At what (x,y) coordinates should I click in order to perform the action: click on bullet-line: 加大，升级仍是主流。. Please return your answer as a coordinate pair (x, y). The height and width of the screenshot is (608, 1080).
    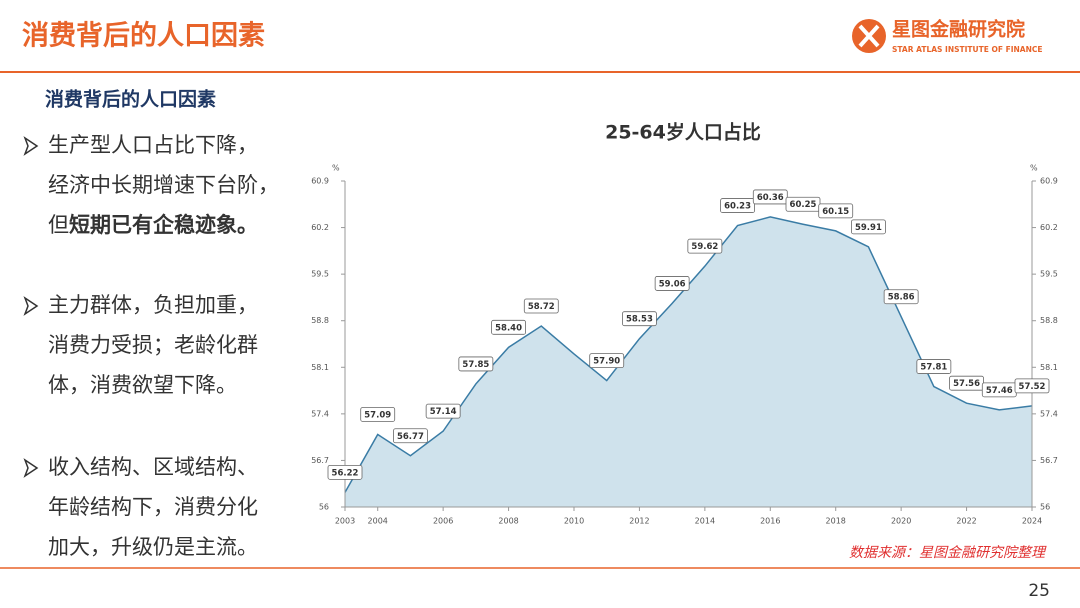
    Looking at the image, I should click on (153, 547).